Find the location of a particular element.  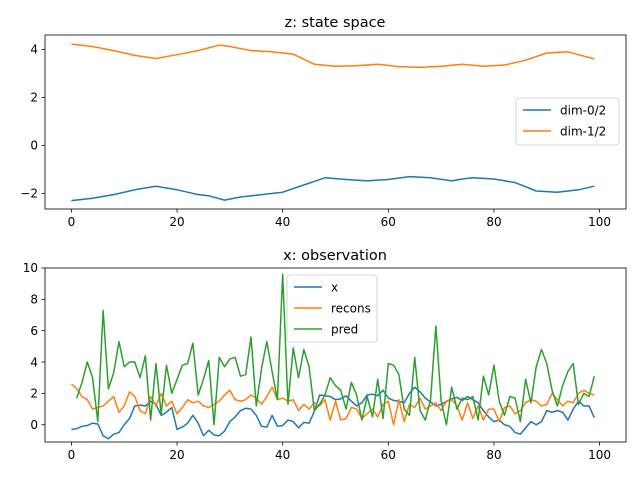

legend-label: recons is located at coordinates (351, 308).